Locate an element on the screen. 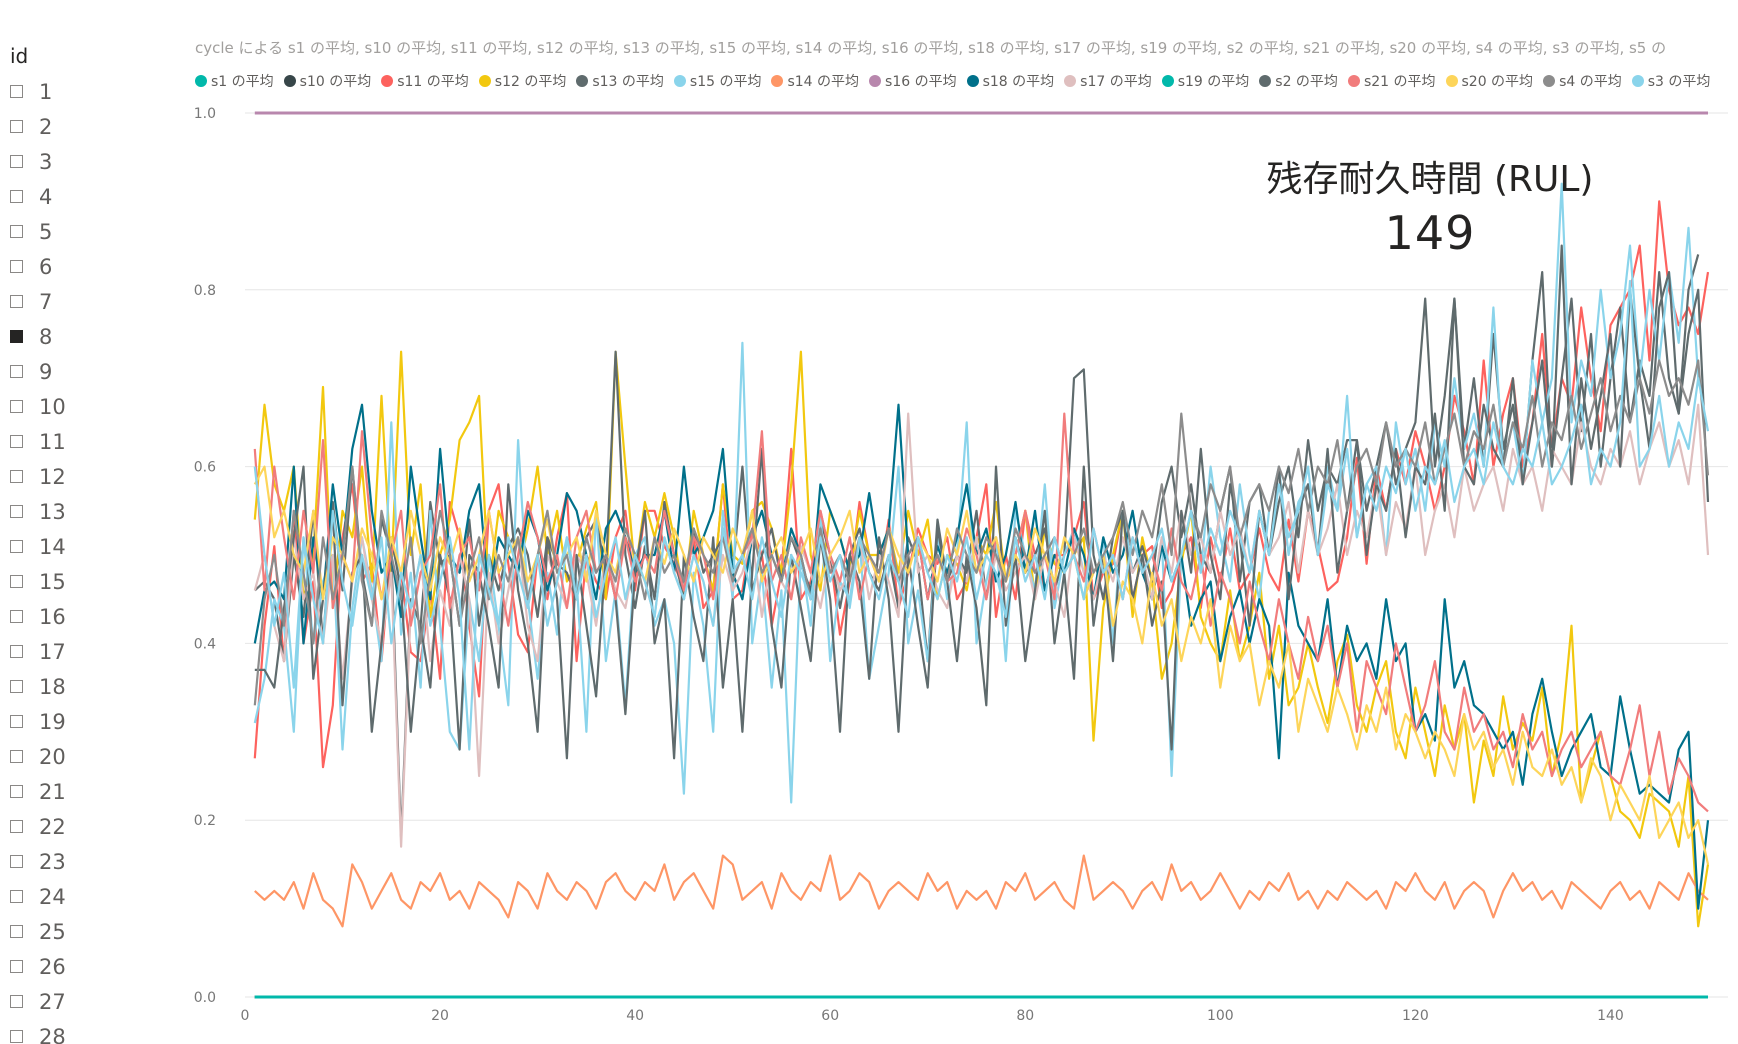  legend-item: s4 の平均 is located at coordinates (1582, 81).